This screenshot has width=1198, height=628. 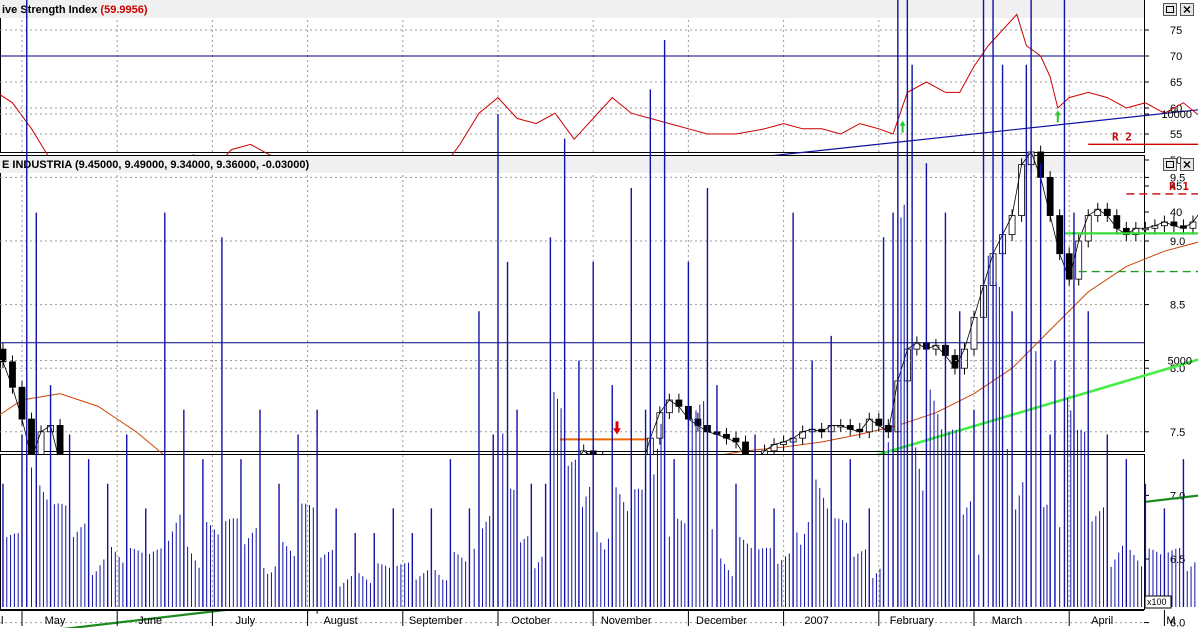 What do you see at coordinates (1176, 187) in the screenshot?
I see `rsi-tick-label-45: 45` at bounding box center [1176, 187].